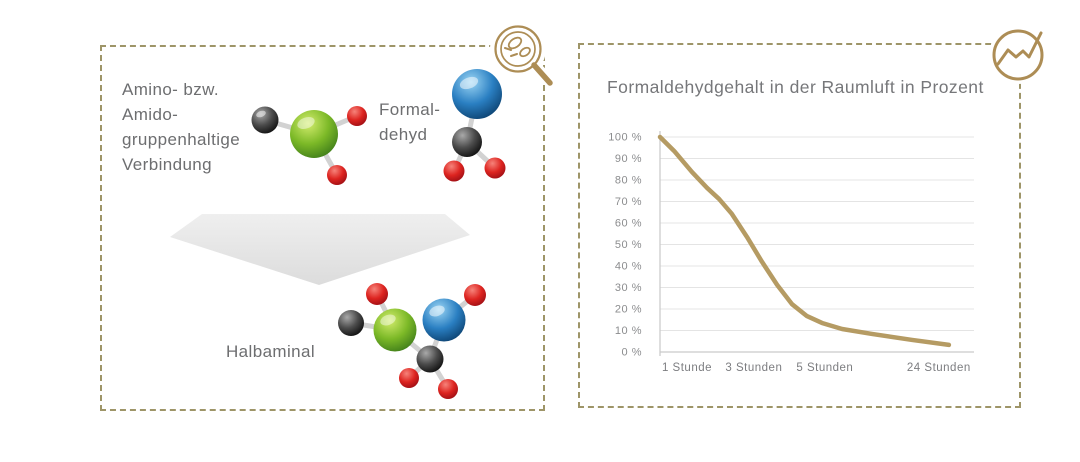 The image size is (1080, 462). Describe the element at coordinates (444, 320) in the screenshot. I see `atom-blue` at that location.